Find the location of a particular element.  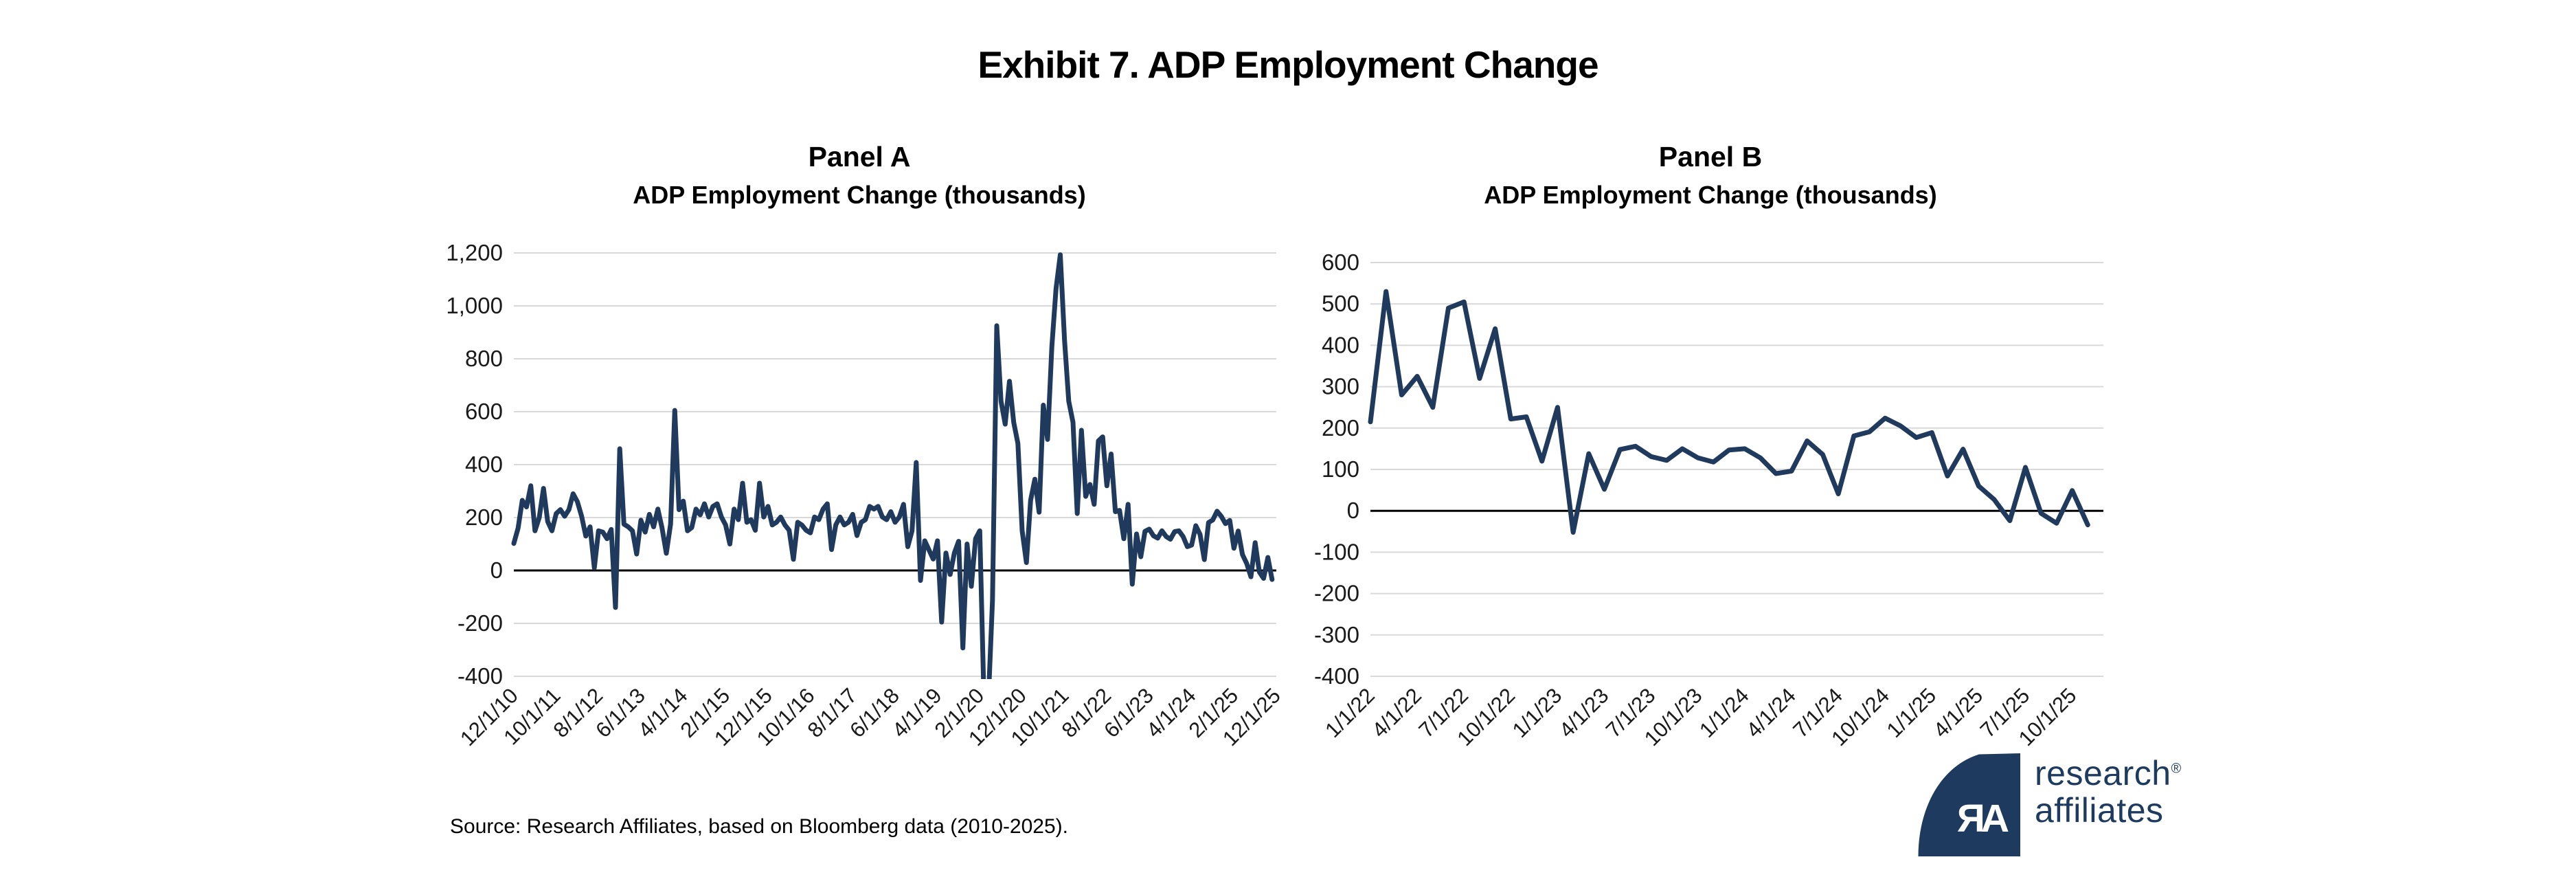

svg-text: 1,000 is located at coordinates (474, 305).